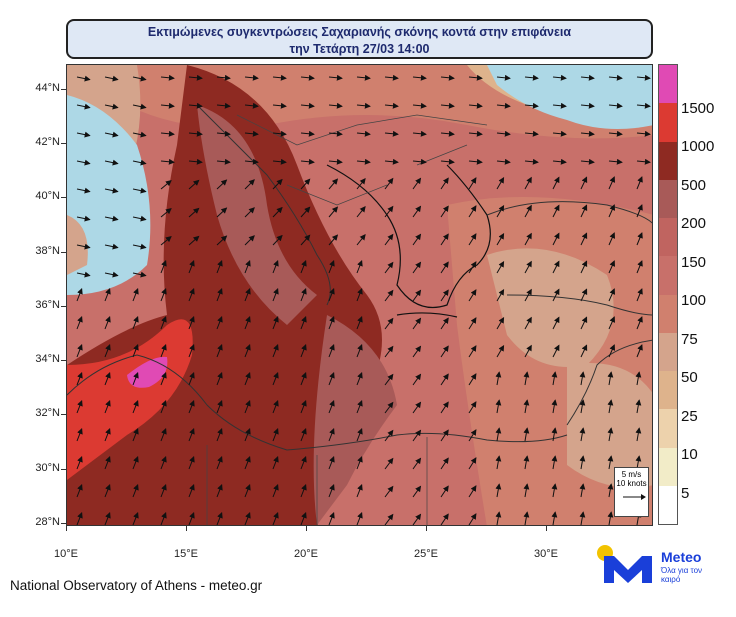 Image resolution: width=736 pixels, height=617 pixels. What do you see at coordinates (685, 493) in the screenshot?
I see `colorbar-label: 5` at bounding box center [685, 493].